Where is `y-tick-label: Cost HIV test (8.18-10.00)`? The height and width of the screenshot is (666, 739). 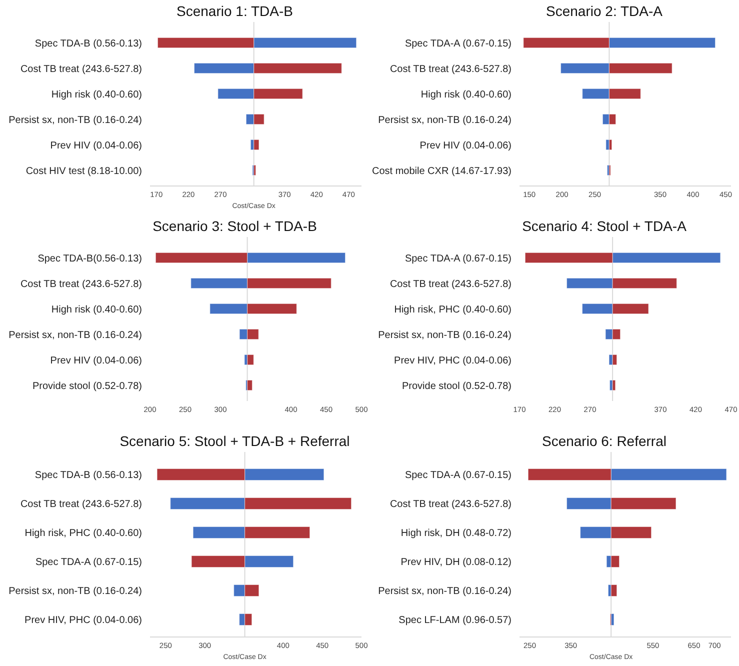
y-tick-label: Cost HIV test (8.18-10.00) is located at coordinates (84, 171).